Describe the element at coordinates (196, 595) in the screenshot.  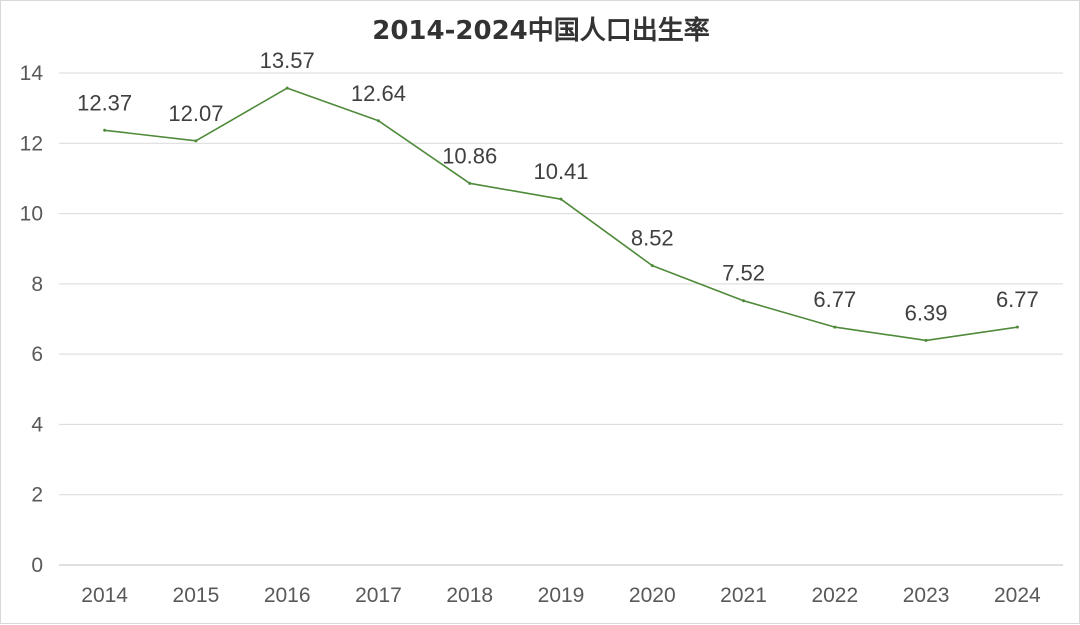
I see `x-tick-label: 2015` at that location.